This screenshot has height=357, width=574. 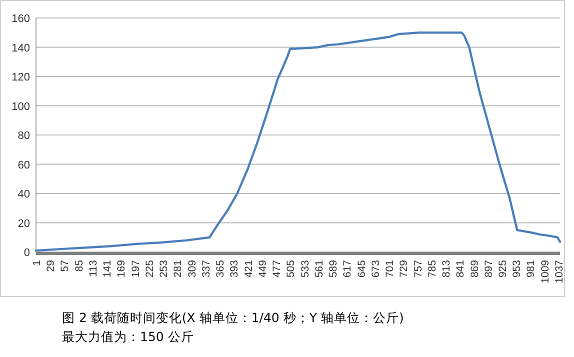 What do you see at coordinates (418, 269) in the screenshot?
I see `x-tick-label: 757` at bounding box center [418, 269].